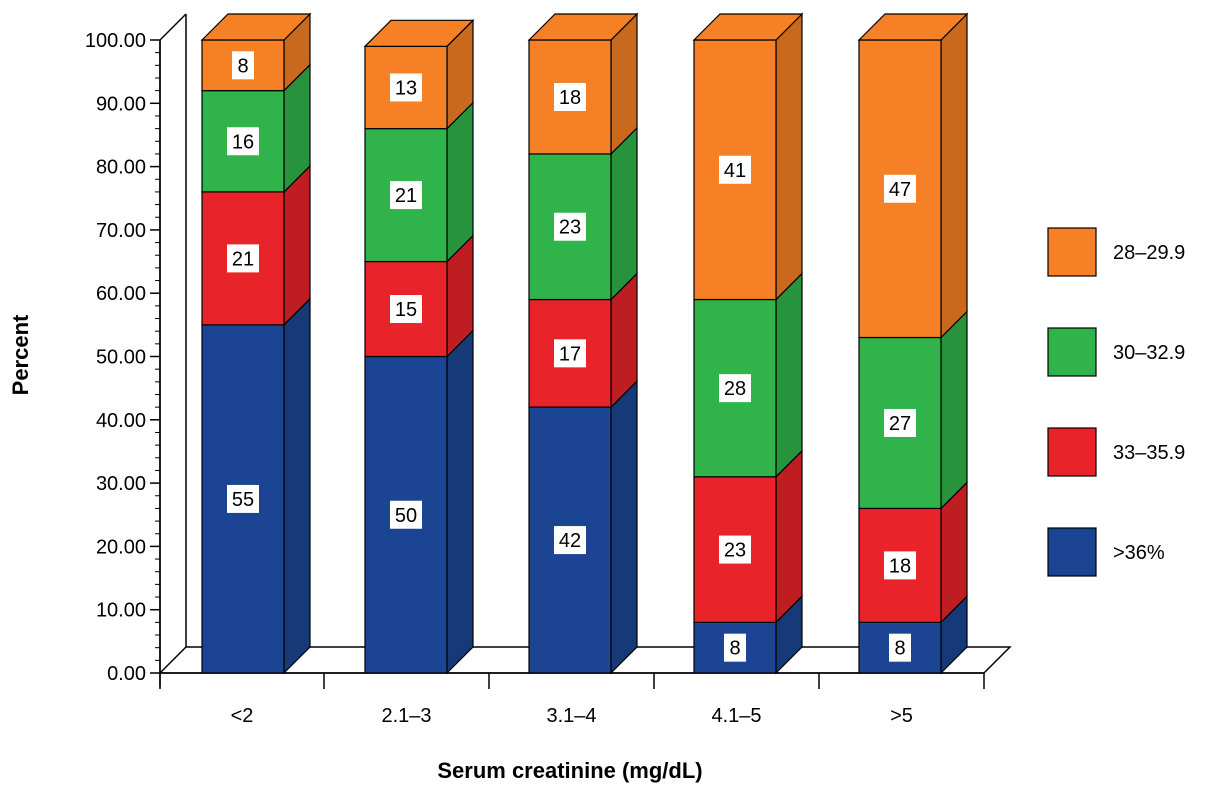  I want to click on y-tick-label: 30.00, so click(121, 484).